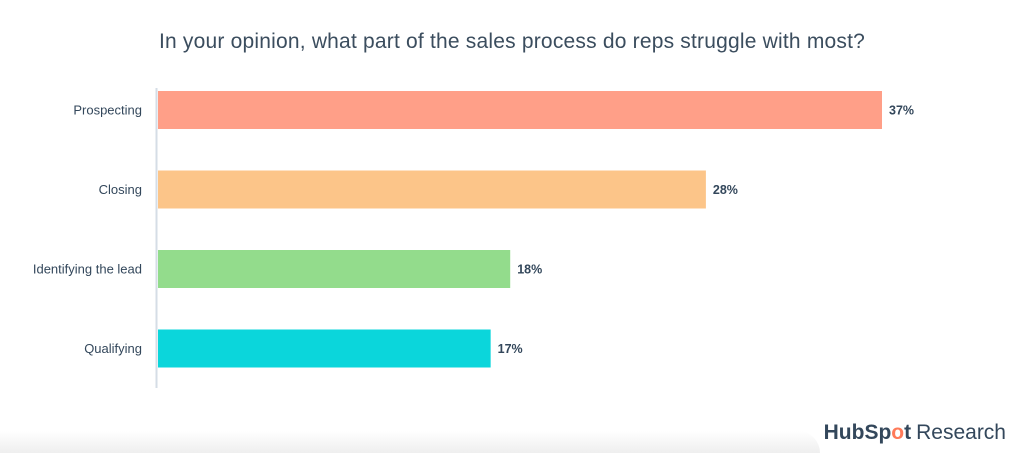  I want to click on hubspot-research-logo: HubSpot Research, so click(915, 433).